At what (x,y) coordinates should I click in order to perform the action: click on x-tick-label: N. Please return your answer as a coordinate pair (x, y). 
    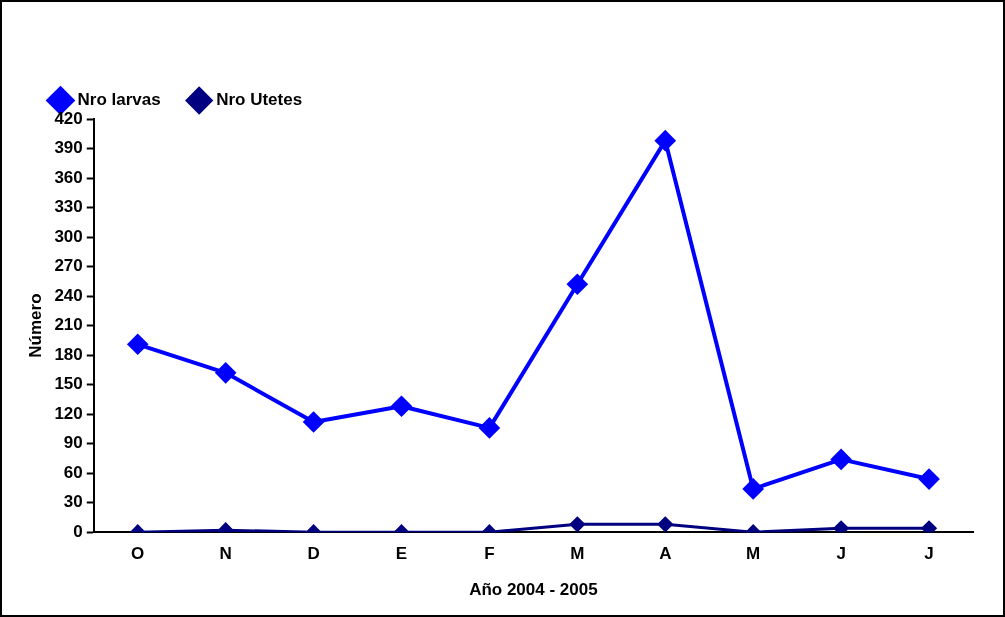
    Looking at the image, I should click on (225, 554).